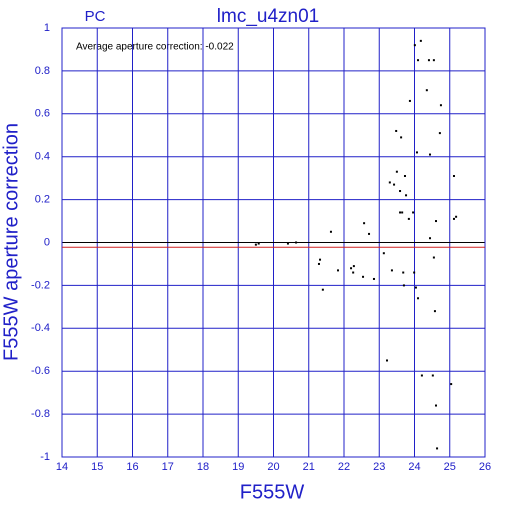 The image size is (512, 512). Describe the element at coordinates (97, 467) in the screenshot. I see `x-tick-label: 15` at that location.